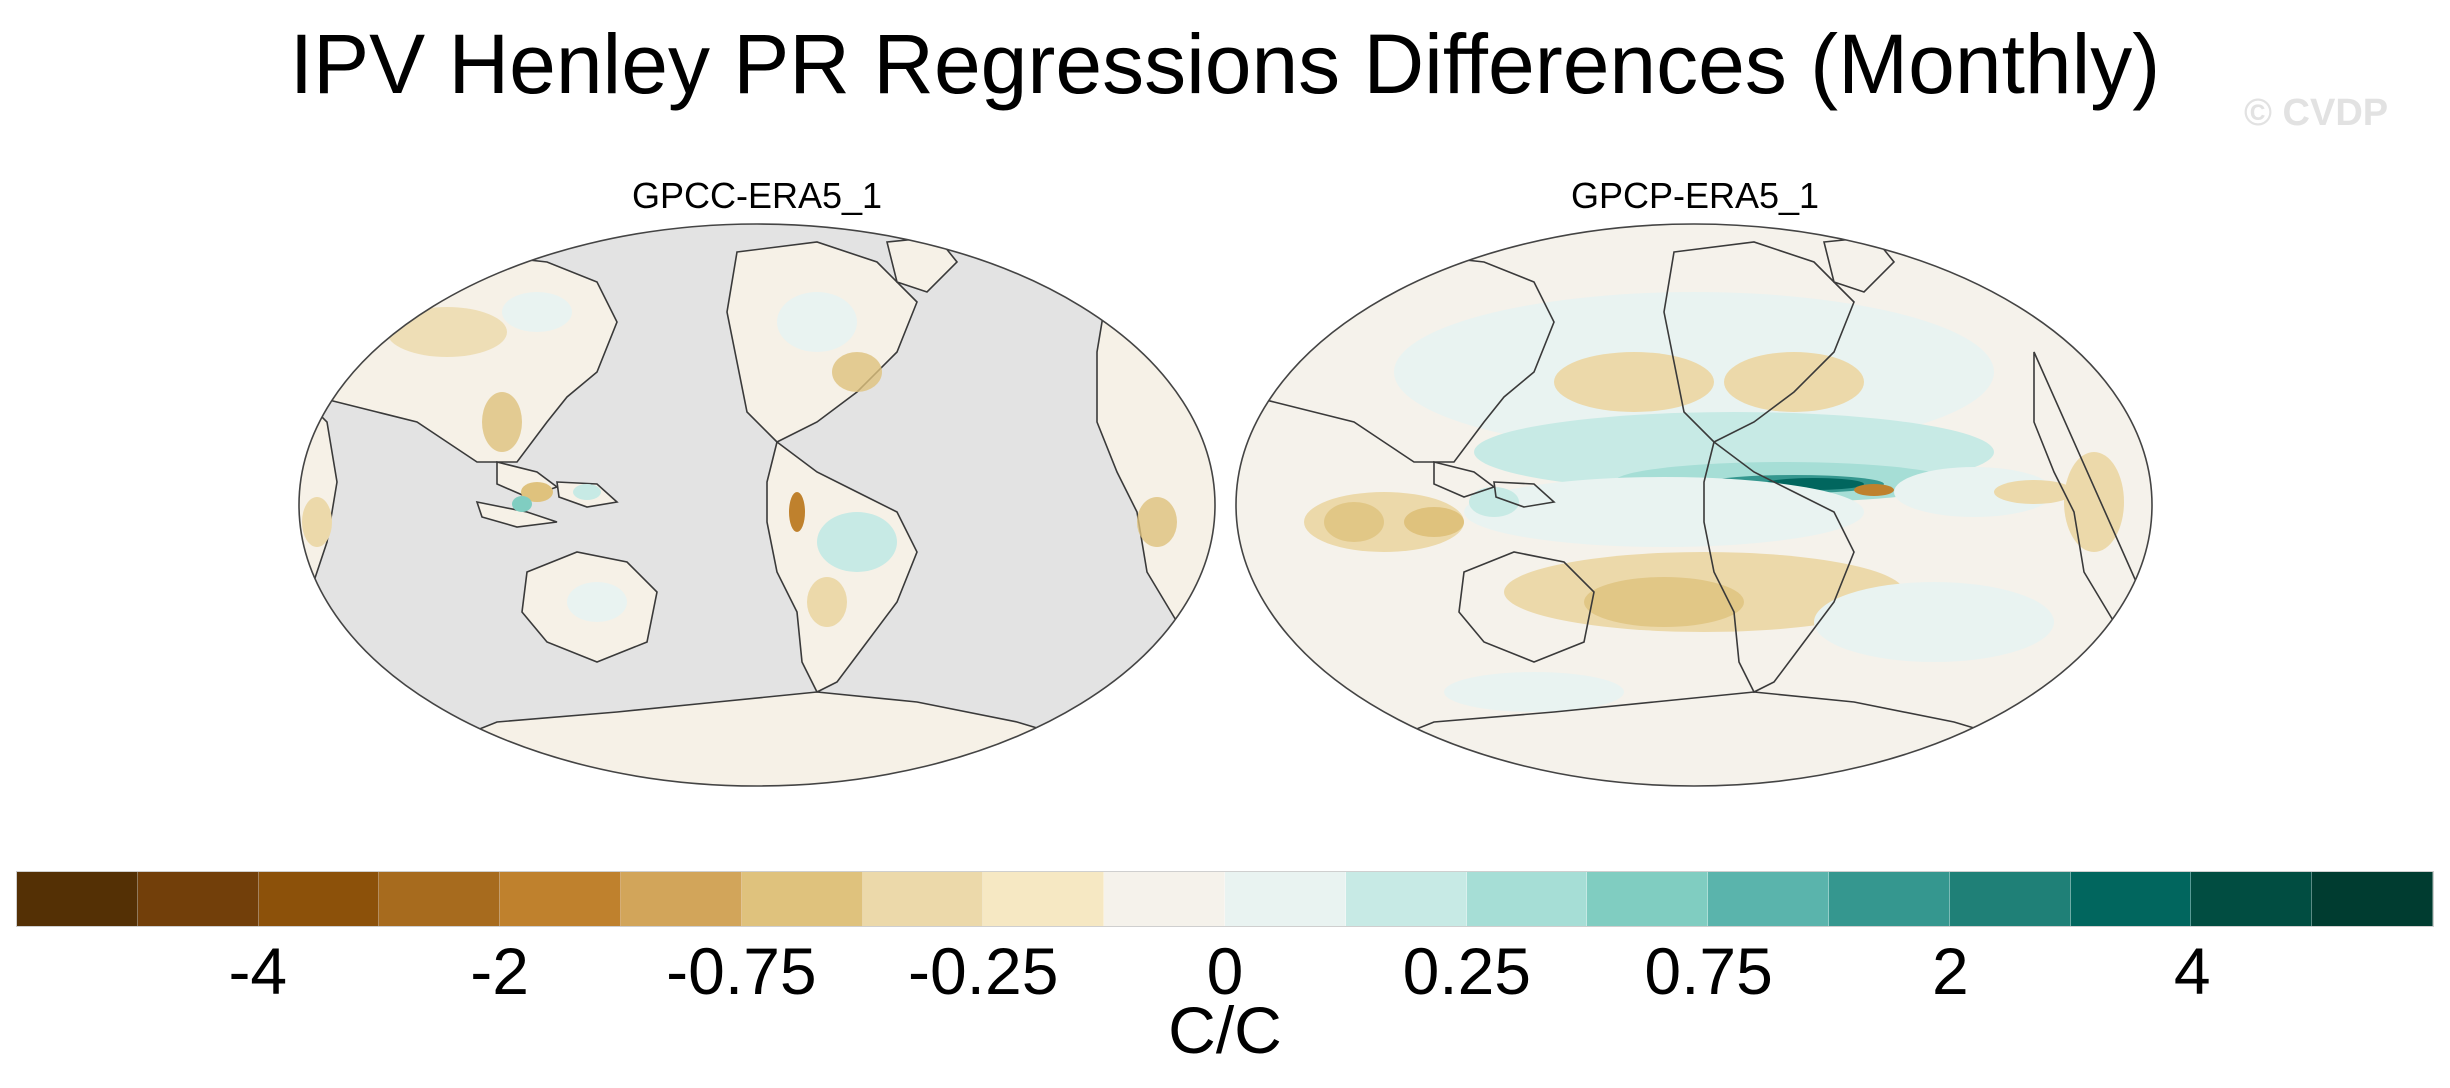 Image resolution: width=2450 pixels, height=1088 pixels. I want to click on colorbar-tick-label: 2, so click(1950, 971).